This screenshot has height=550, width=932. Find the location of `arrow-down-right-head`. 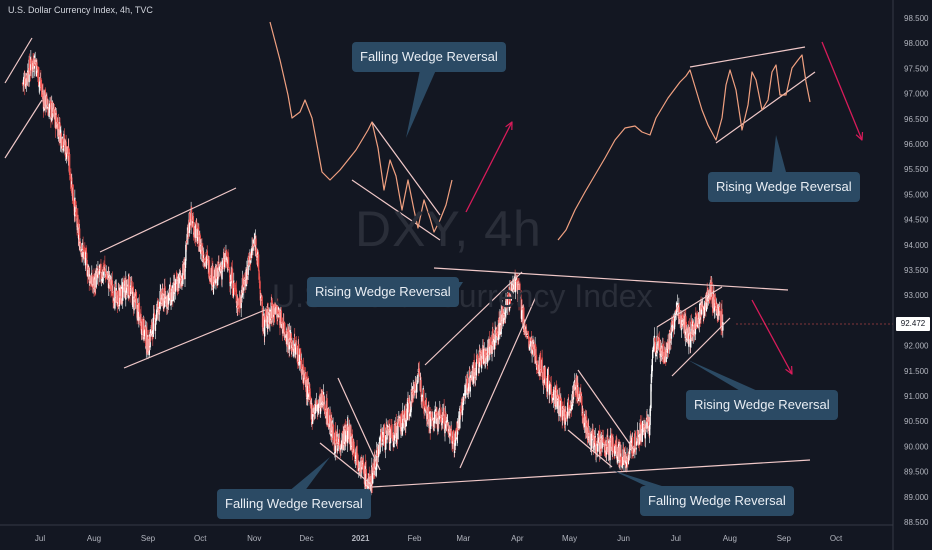

arrow-down-right-head is located at coordinates (789, 370).